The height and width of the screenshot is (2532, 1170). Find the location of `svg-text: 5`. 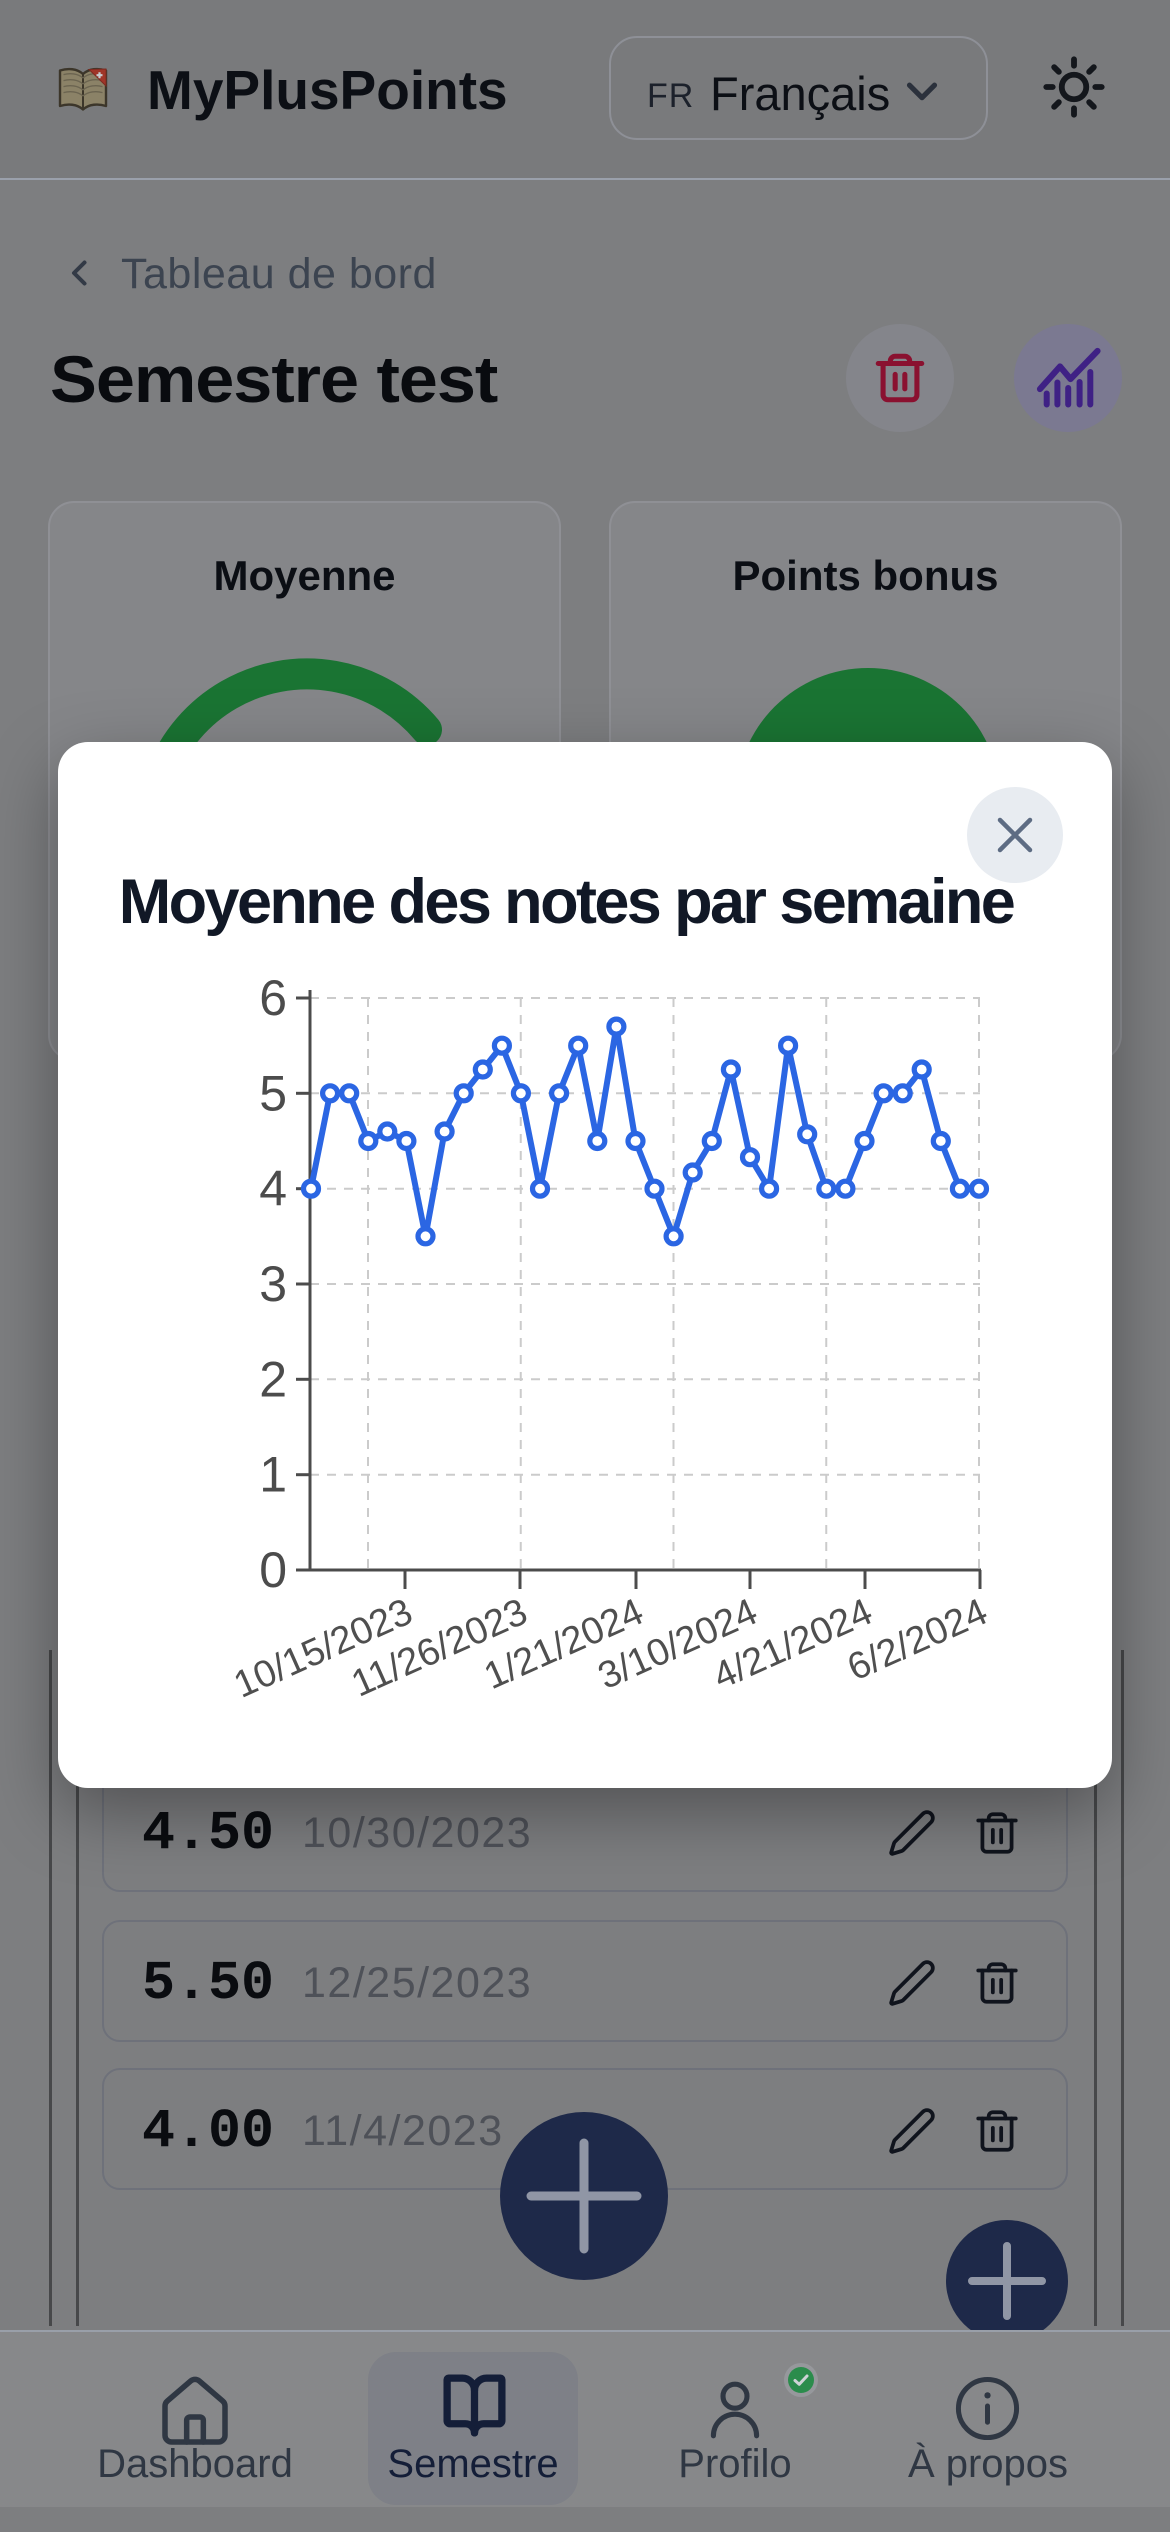

svg-text: 5 is located at coordinates (273, 1093).